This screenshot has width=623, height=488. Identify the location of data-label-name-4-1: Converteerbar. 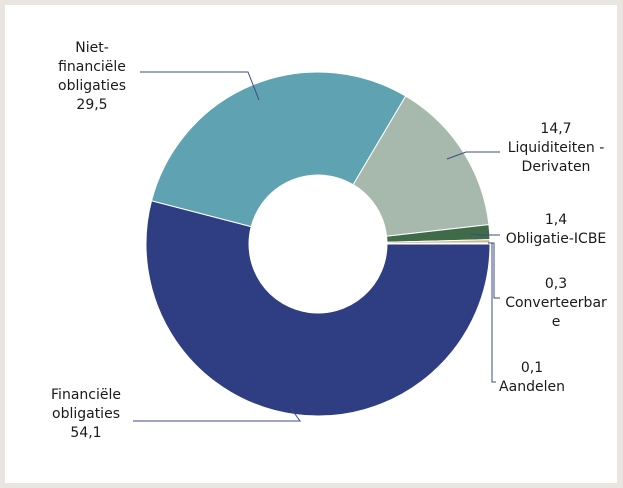
(556, 303).